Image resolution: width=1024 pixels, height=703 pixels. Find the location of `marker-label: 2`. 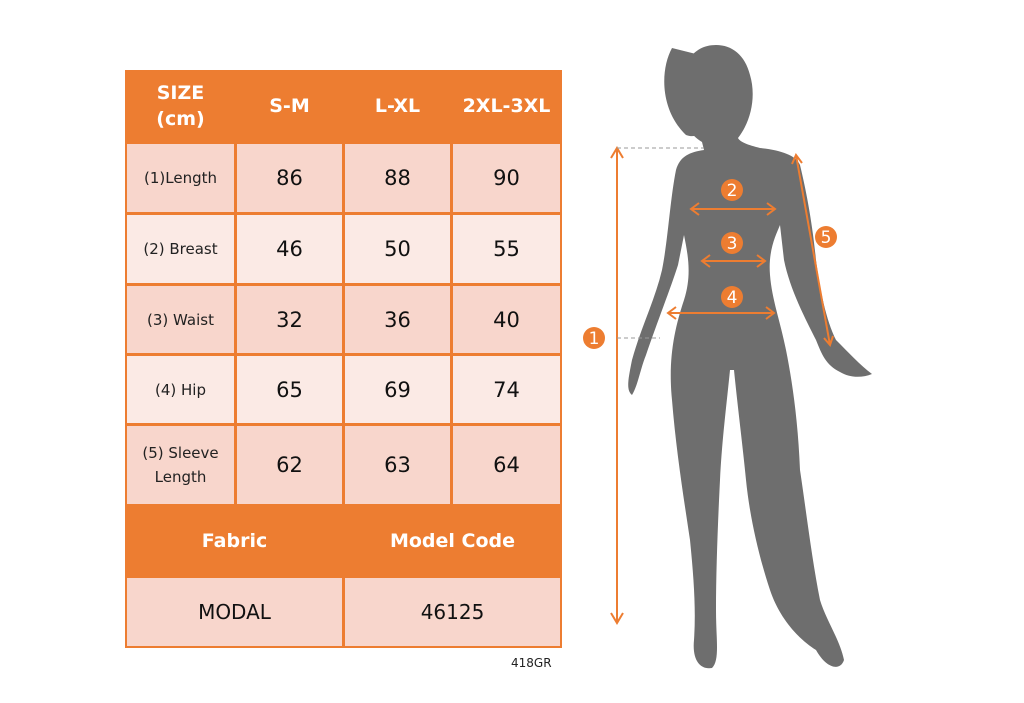

marker-label: 2 is located at coordinates (732, 191).